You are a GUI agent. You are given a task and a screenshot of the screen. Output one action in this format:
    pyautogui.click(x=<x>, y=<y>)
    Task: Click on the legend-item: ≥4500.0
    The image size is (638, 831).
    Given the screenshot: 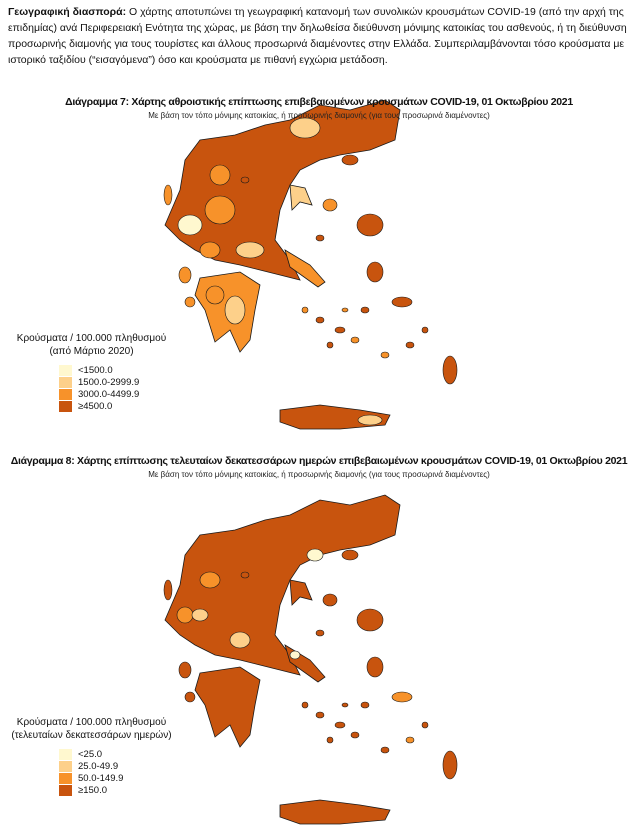 What is the action you would take?
    pyautogui.click(x=119, y=406)
    